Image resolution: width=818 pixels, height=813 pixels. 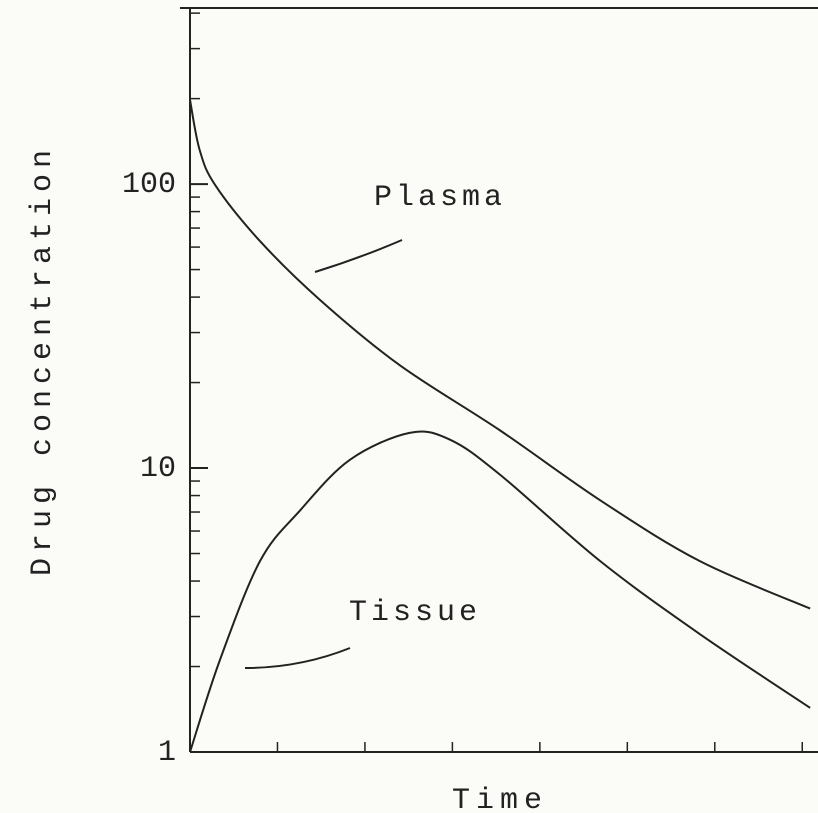 I want to click on y-tick-label: 1, so click(x=167, y=753).